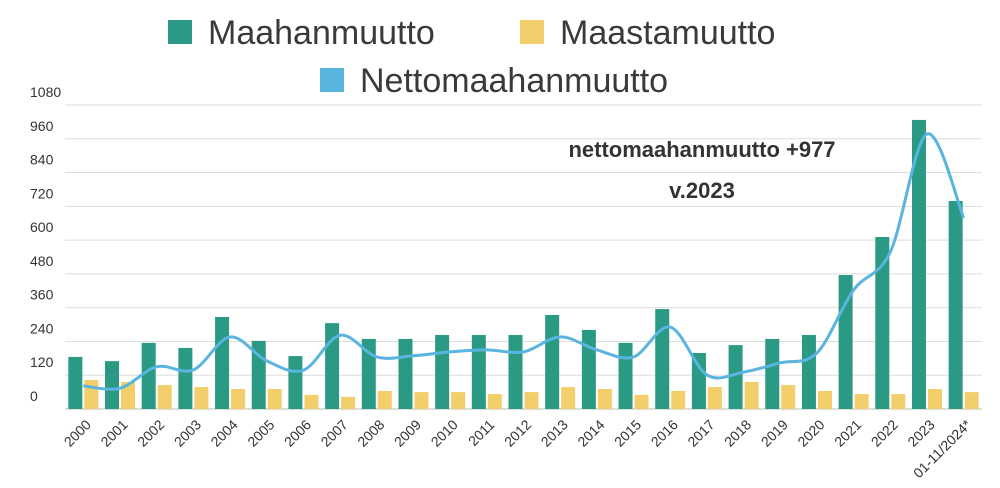  What do you see at coordinates (321, 33) in the screenshot?
I see `legend-label: Maahanmuutto` at bounding box center [321, 33].